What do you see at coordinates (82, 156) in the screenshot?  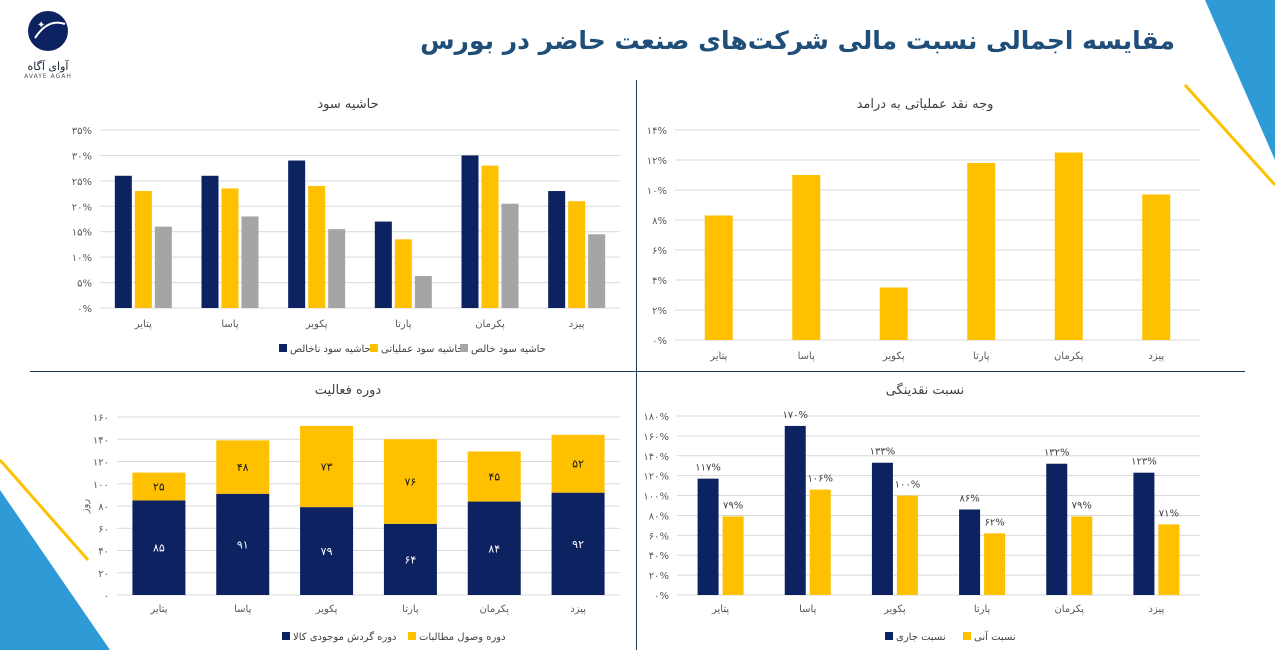 I see `y-tick-label: ۳۰%` at bounding box center [82, 156].